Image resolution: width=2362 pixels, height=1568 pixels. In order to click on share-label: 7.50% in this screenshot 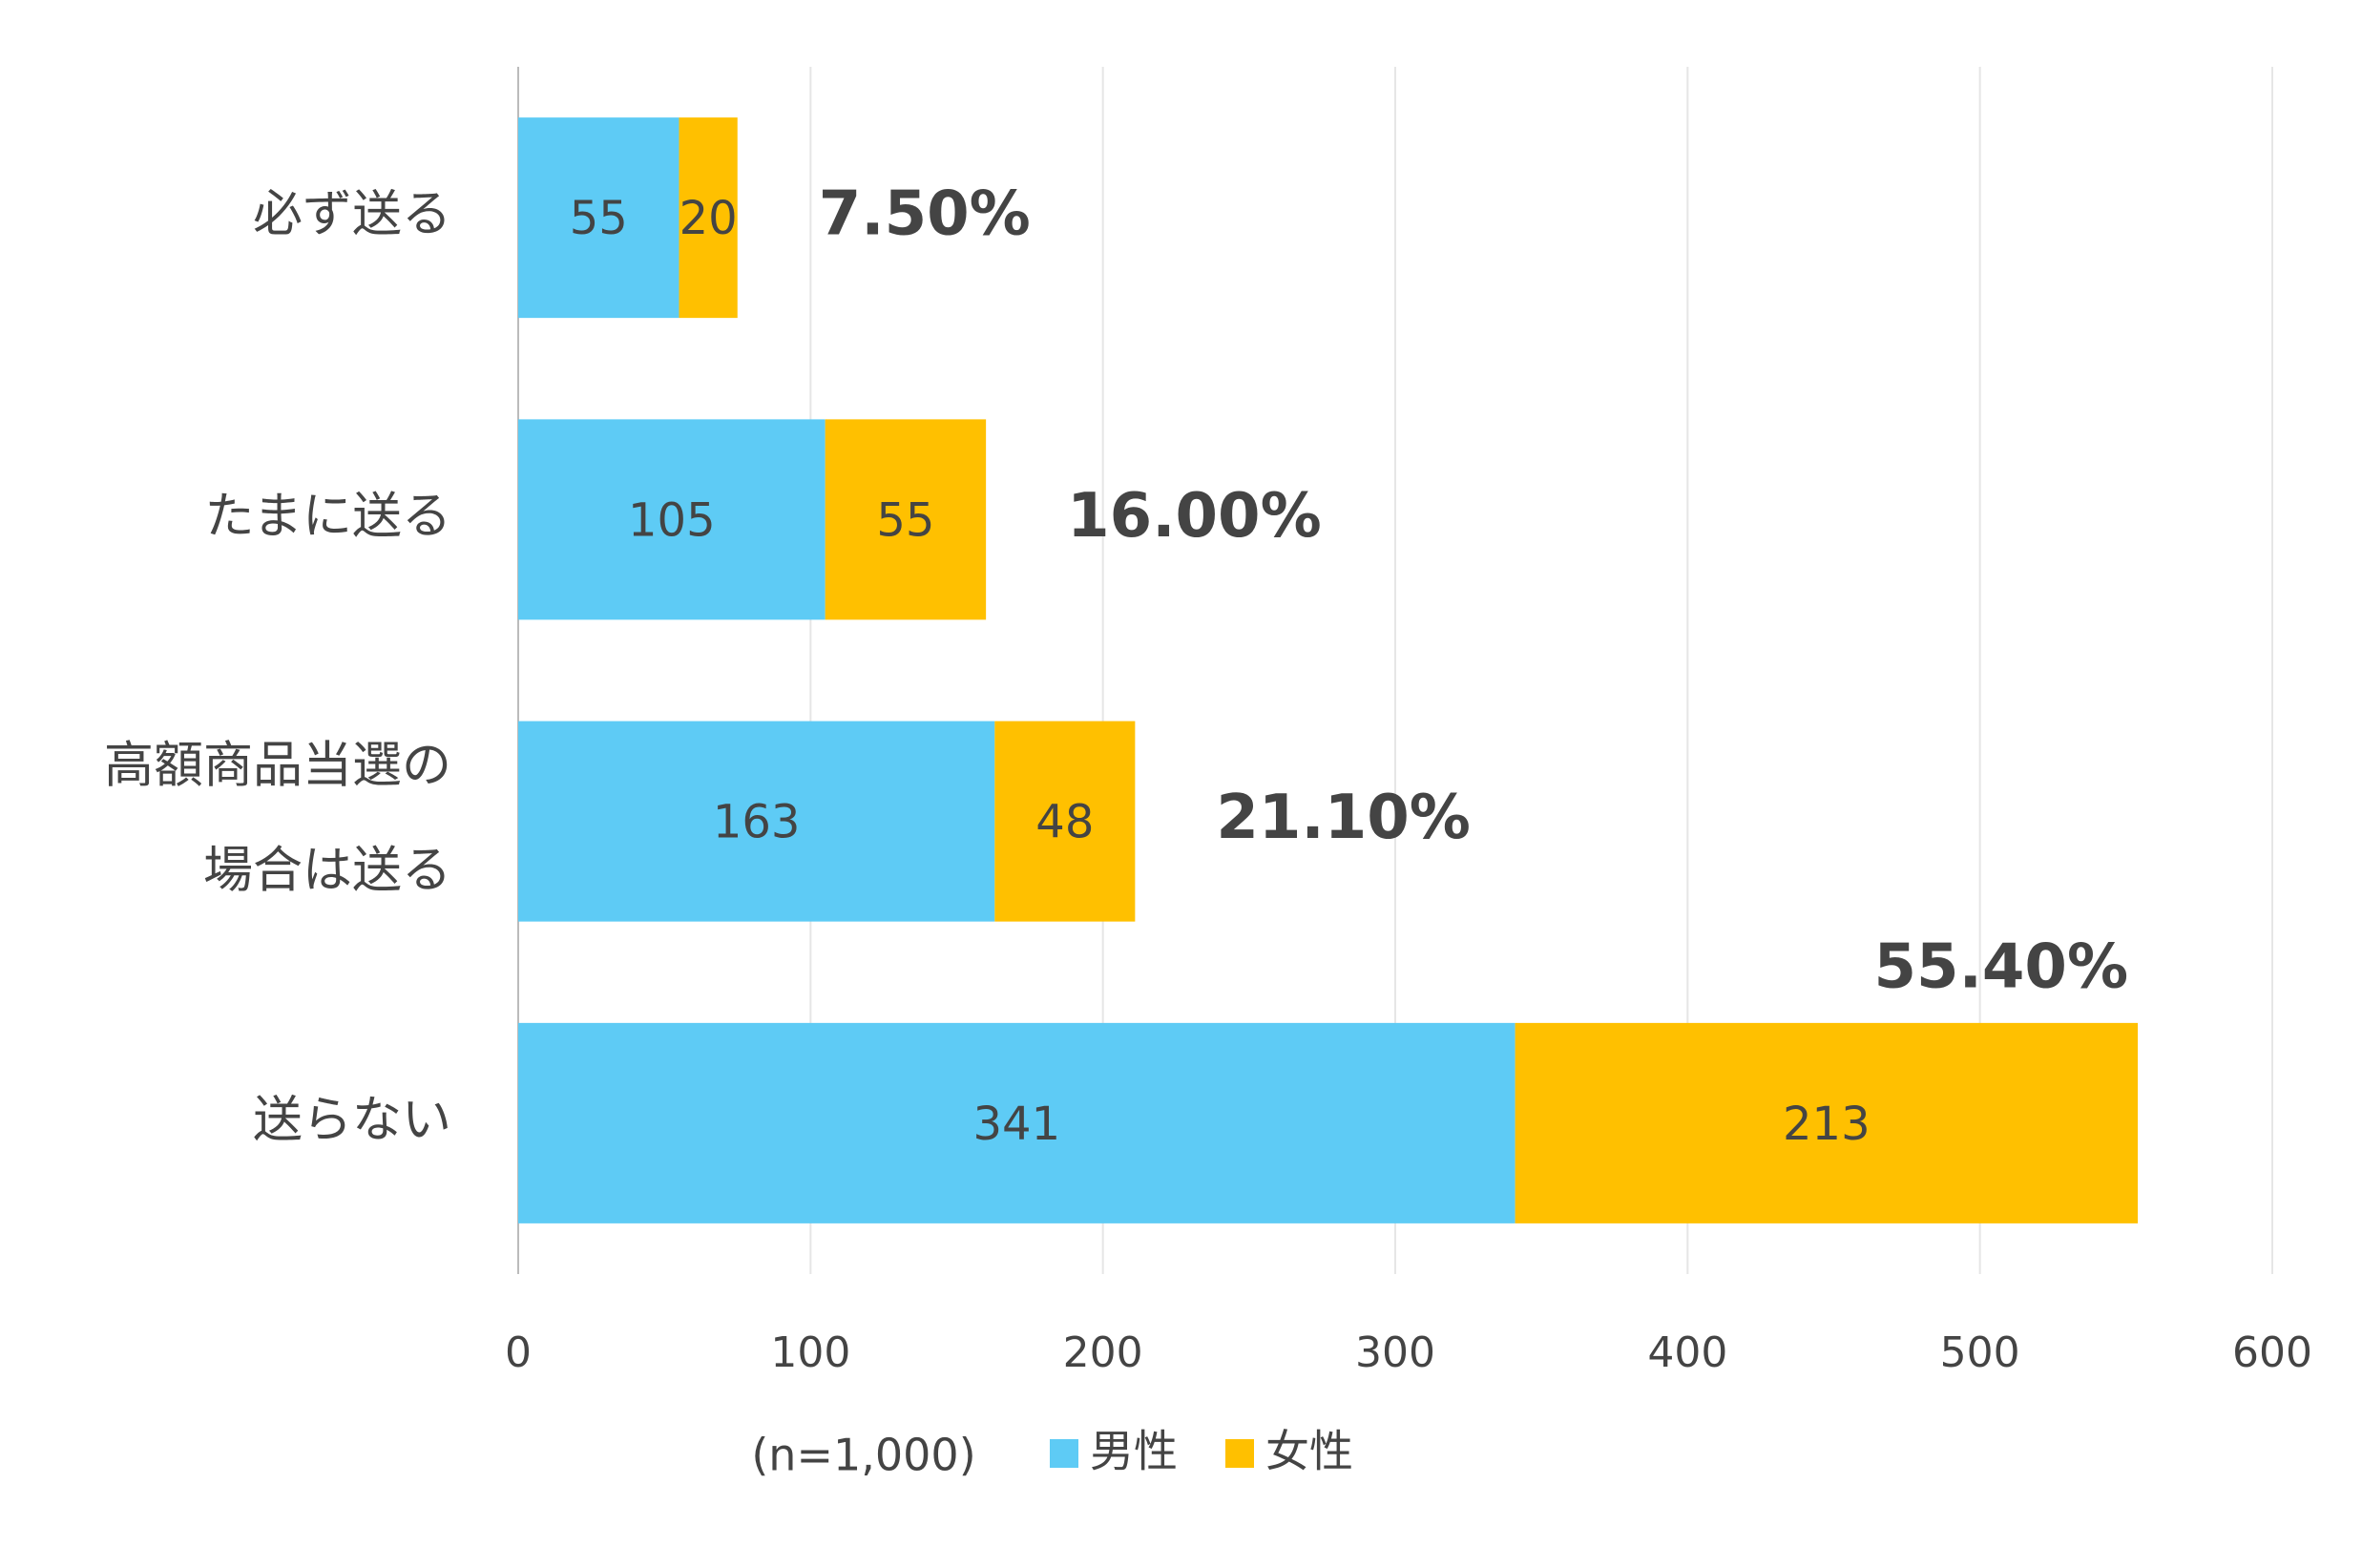, I will do `click(925, 214)`.